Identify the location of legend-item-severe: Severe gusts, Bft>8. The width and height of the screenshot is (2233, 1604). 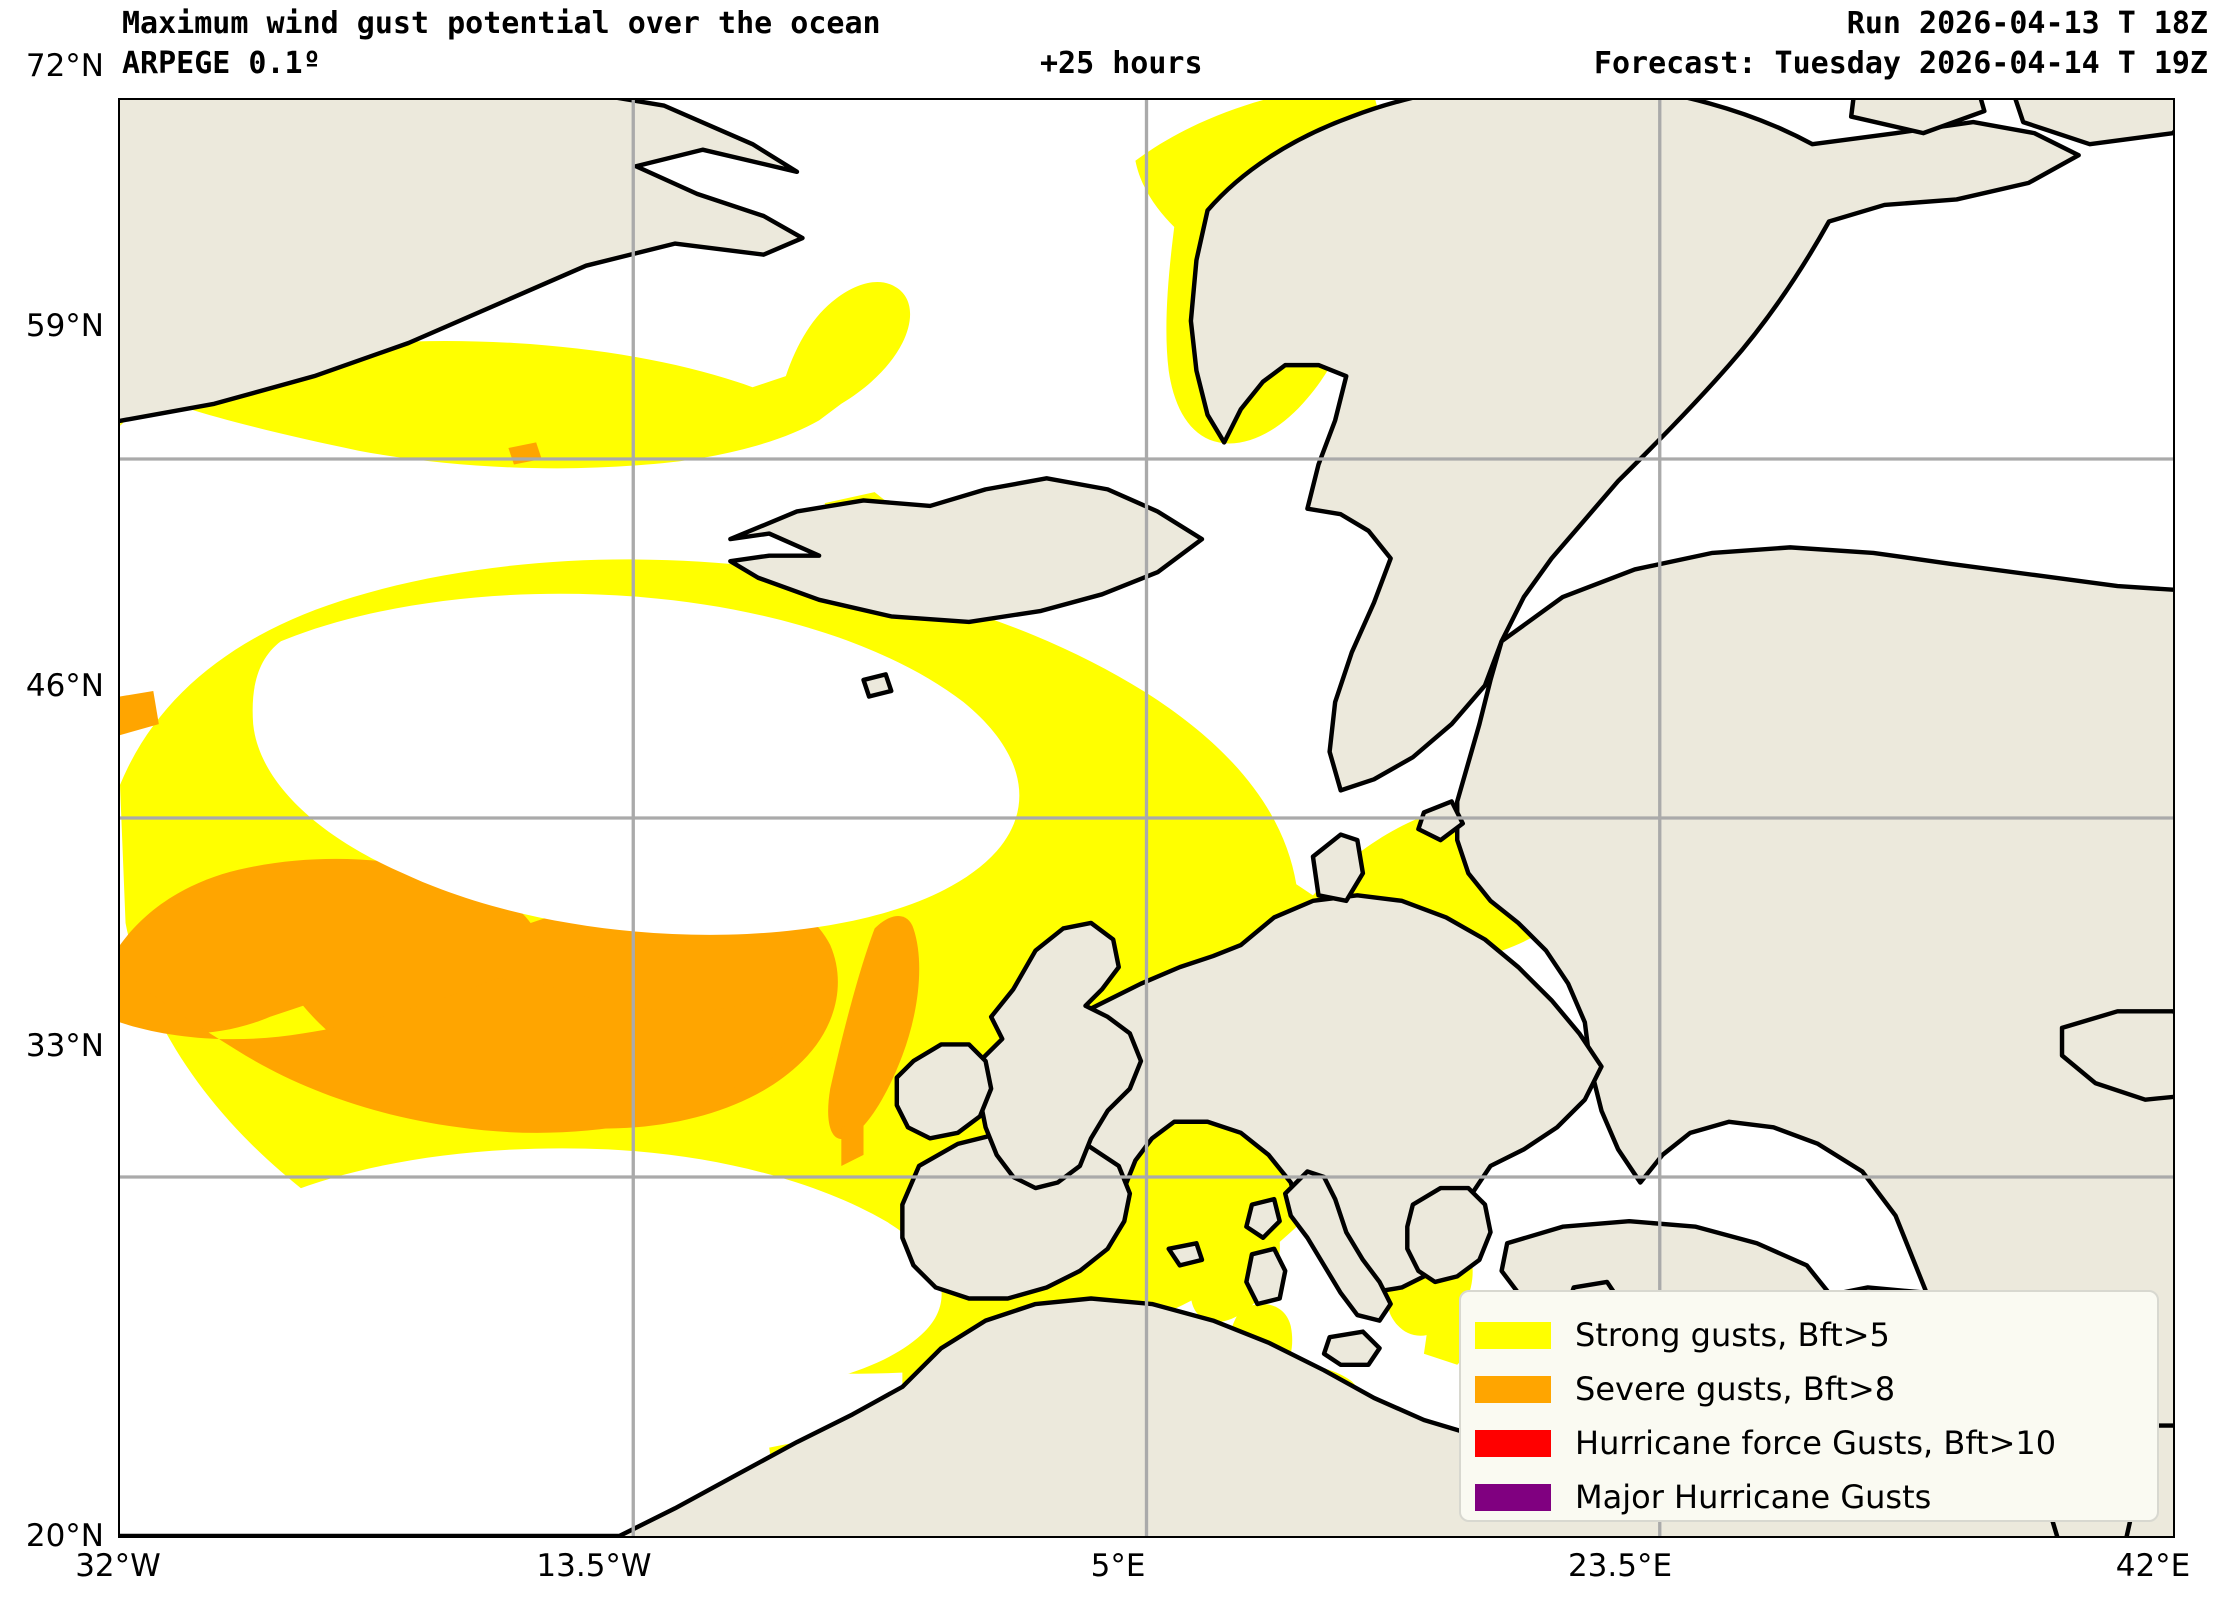
(1816, 1389).